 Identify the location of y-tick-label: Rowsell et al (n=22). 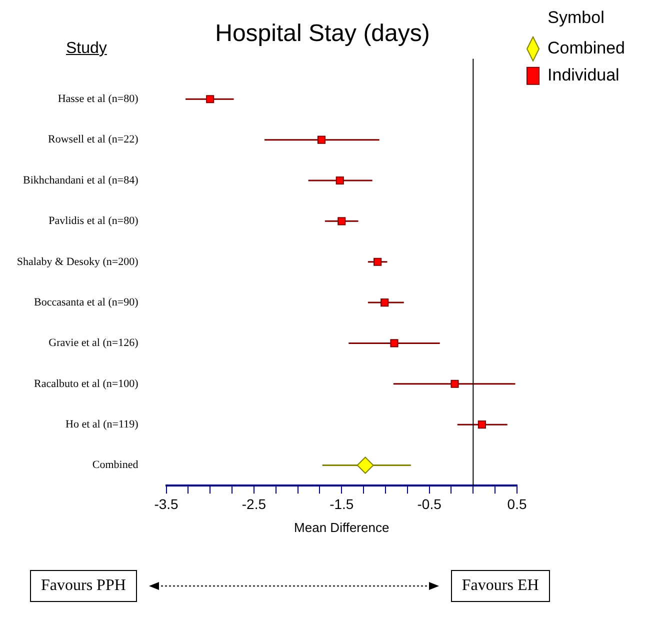
(93, 140).